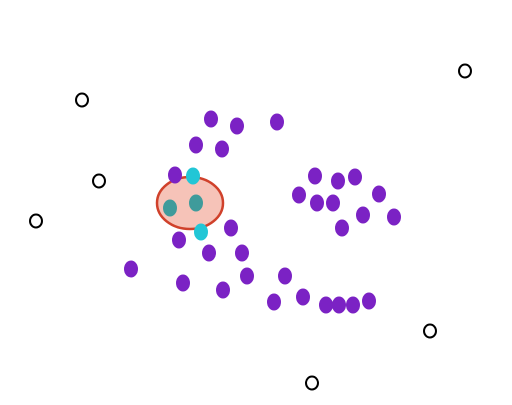  What do you see at coordinates (183, 205) in the screenshot?
I see `overlap-points-layer` at bounding box center [183, 205].